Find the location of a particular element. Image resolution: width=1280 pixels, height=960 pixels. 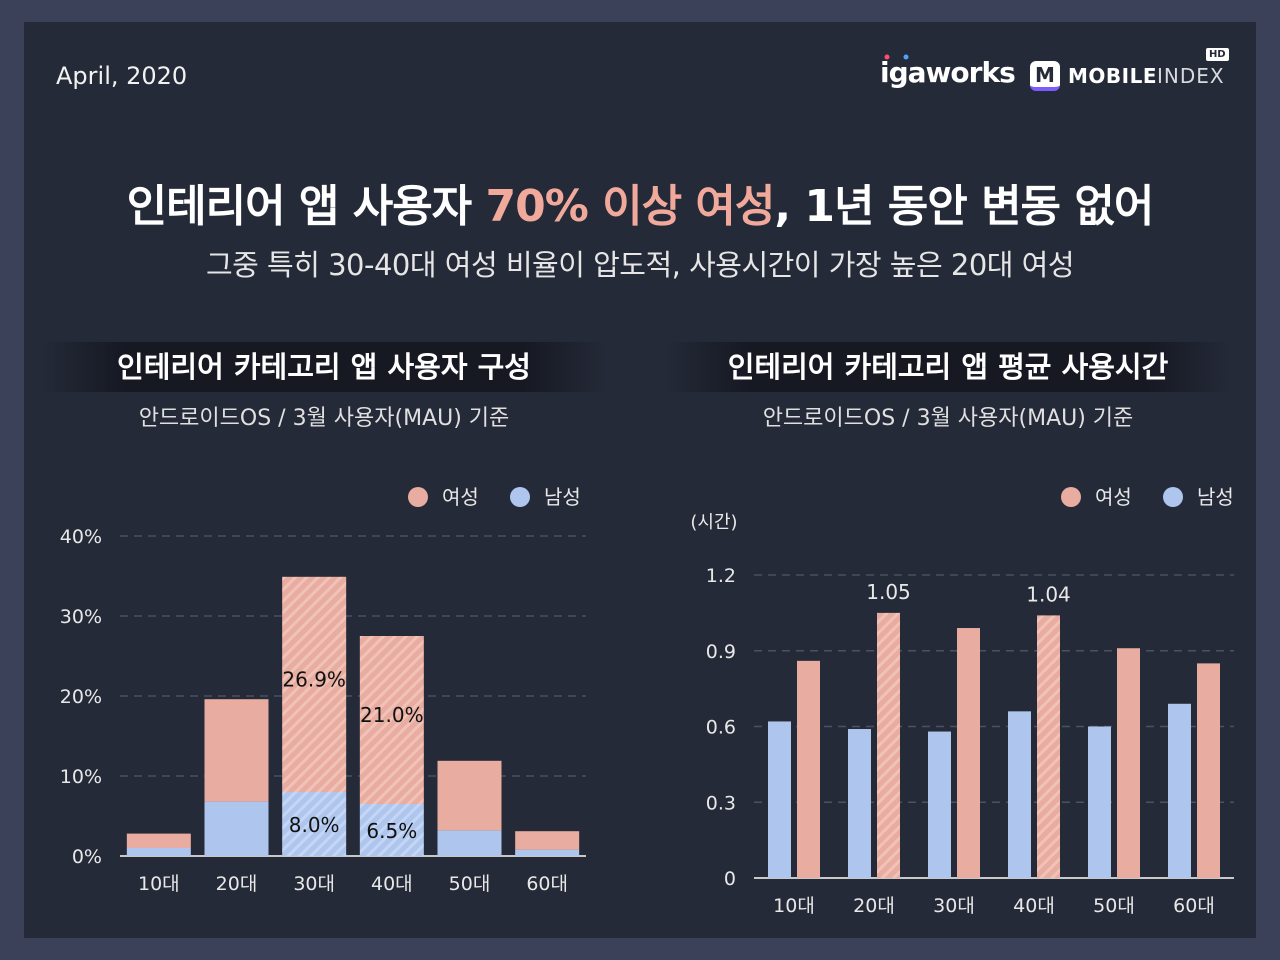

chart2-legend-male-label: 남성 is located at coordinates (1215, 497).